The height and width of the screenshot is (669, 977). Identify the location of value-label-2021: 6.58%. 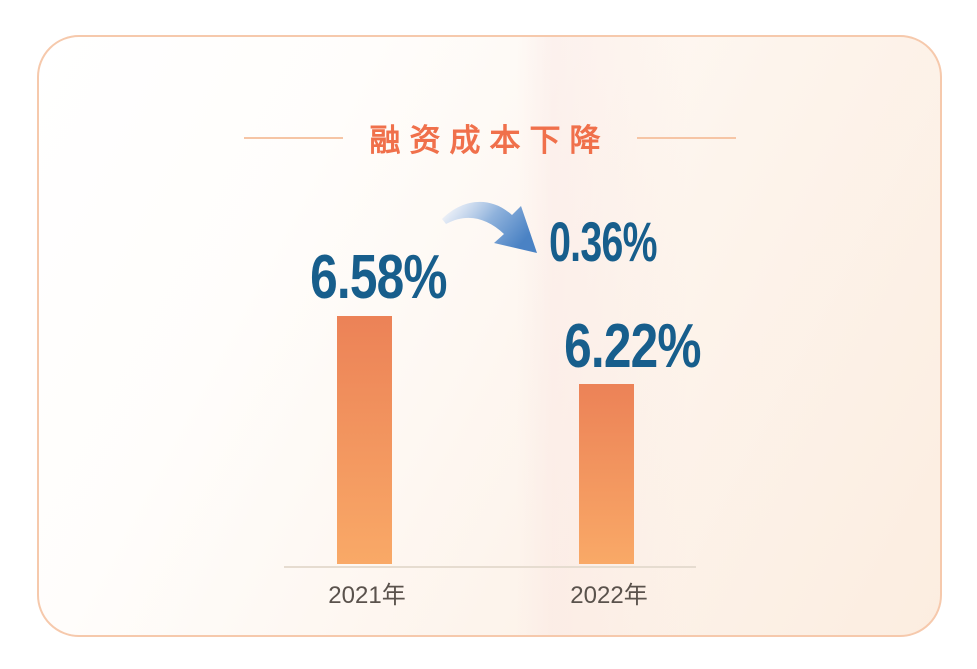
(378, 278).